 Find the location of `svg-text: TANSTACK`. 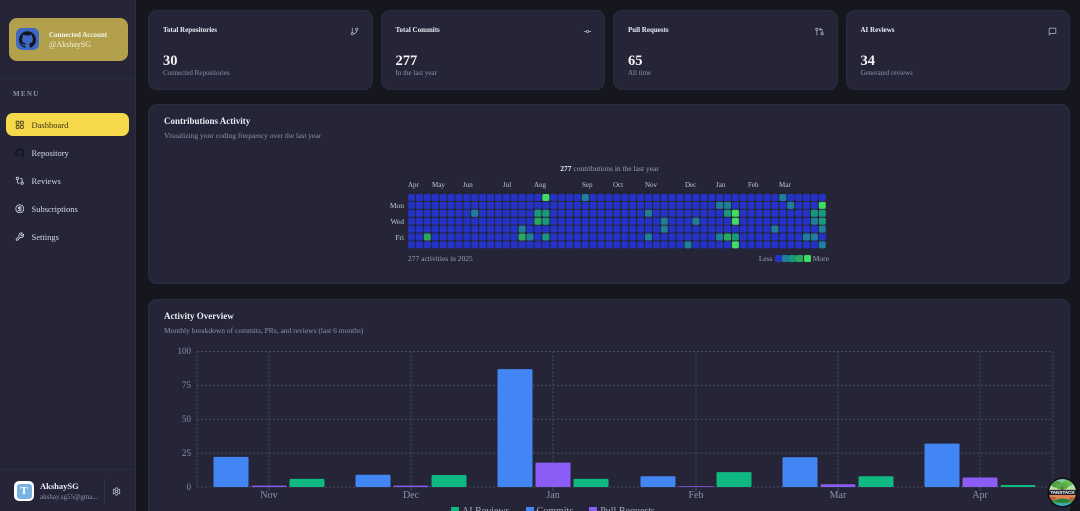

svg-text: TANSTACK is located at coordinates (1062, 493).